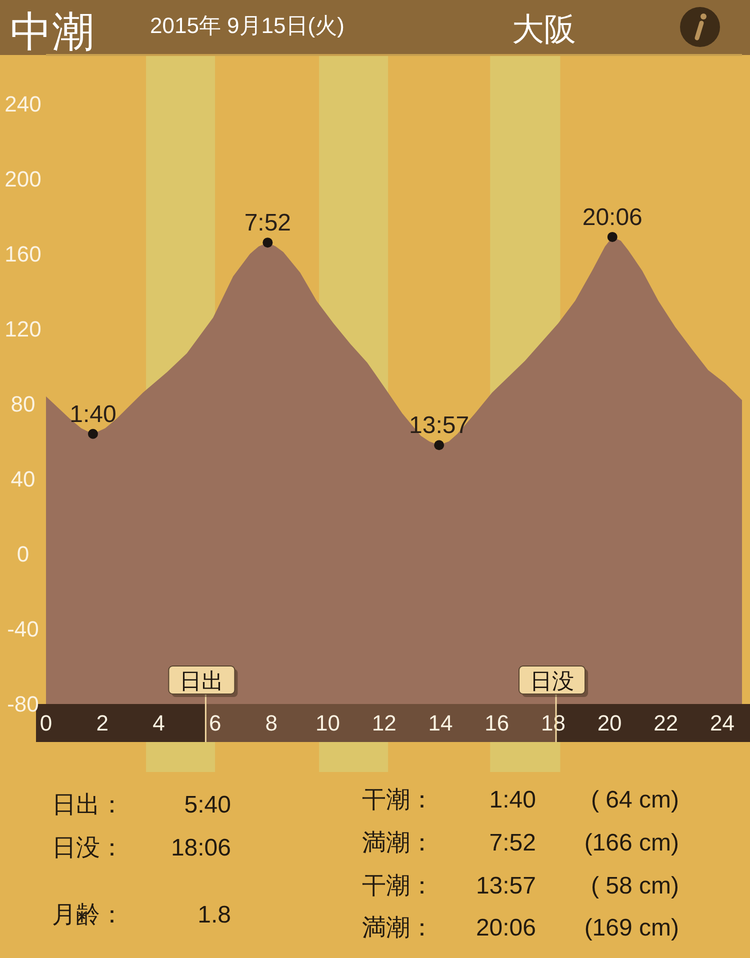 The image size is (750, 958). Describe the element at coordinates (506, 928) in the screenshot. I see `text: 20:06` at that location.